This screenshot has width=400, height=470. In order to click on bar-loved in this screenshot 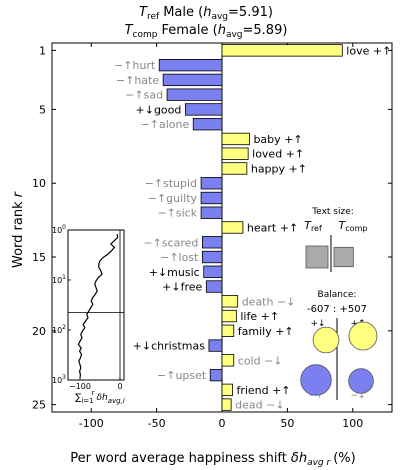, I will do `click(235, 153)`.